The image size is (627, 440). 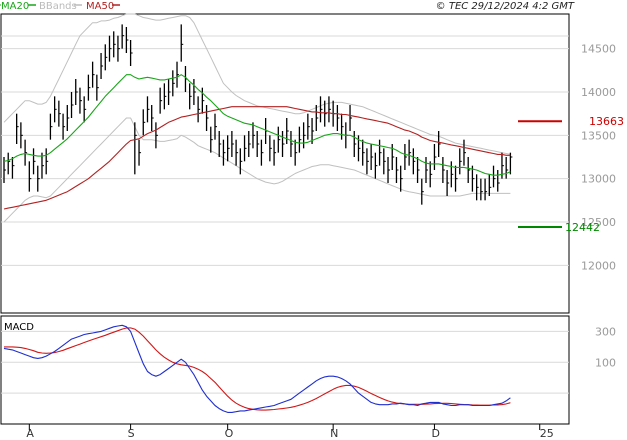 I want to click on resistance-level-label: 13663, so click(x=606, y=121).